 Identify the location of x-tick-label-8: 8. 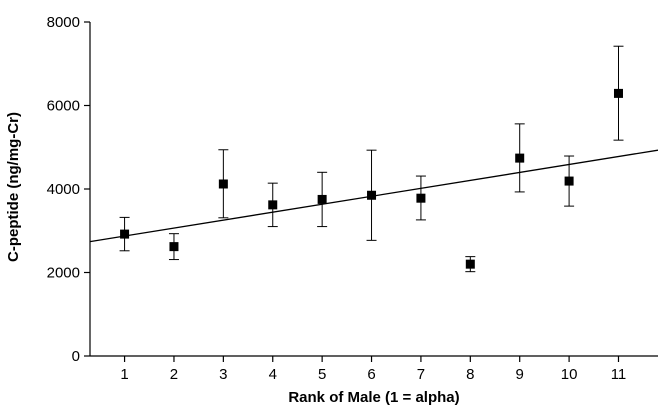
(470, 374).